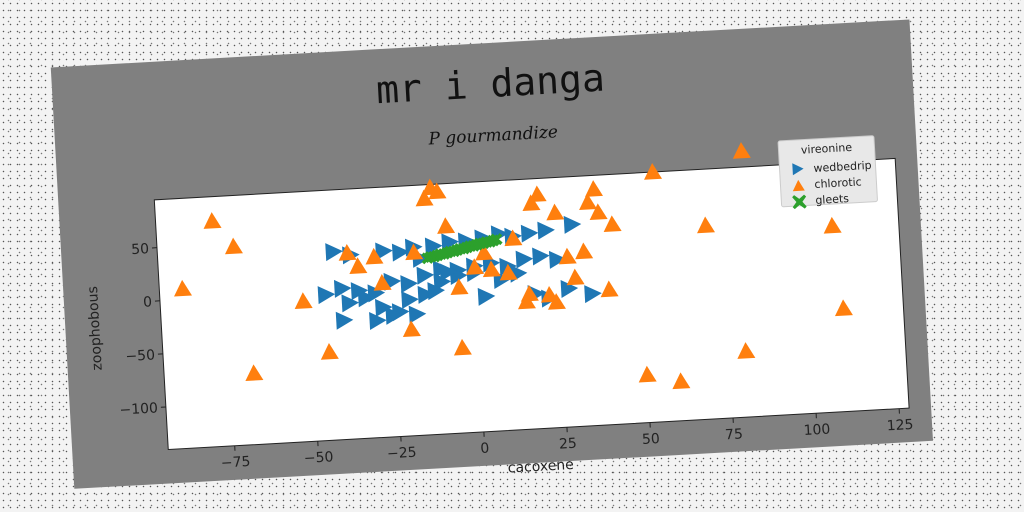 Image resolution: width=1024 pixels, height=512 pixels. I want to click on y-axis-label: zoophobous, so click(95, 328).